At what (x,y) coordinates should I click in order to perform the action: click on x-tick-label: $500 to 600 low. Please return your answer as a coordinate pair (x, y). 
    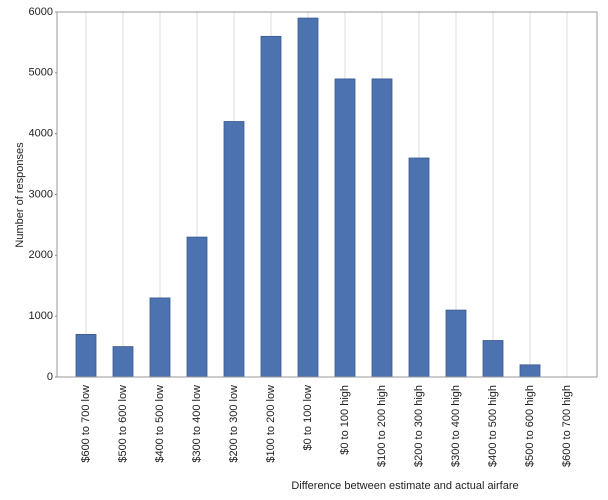
    Looking at the image, I should click on (123, 424).